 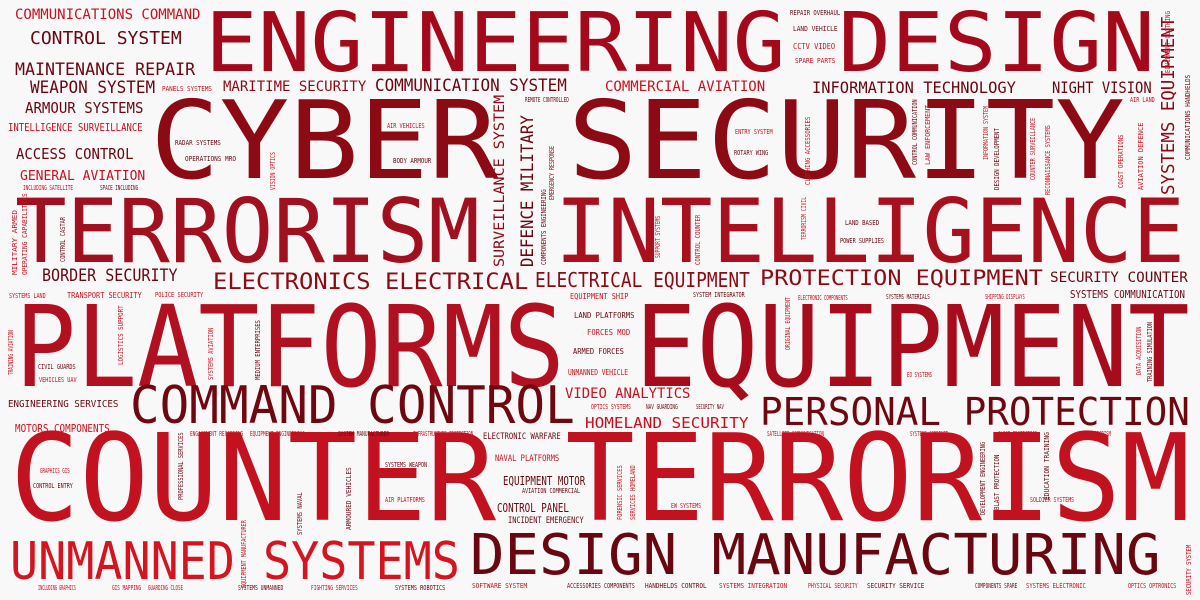 I want to click on cloud-word: EQUIPMENT MOTOR, so click(x=544, y=481).